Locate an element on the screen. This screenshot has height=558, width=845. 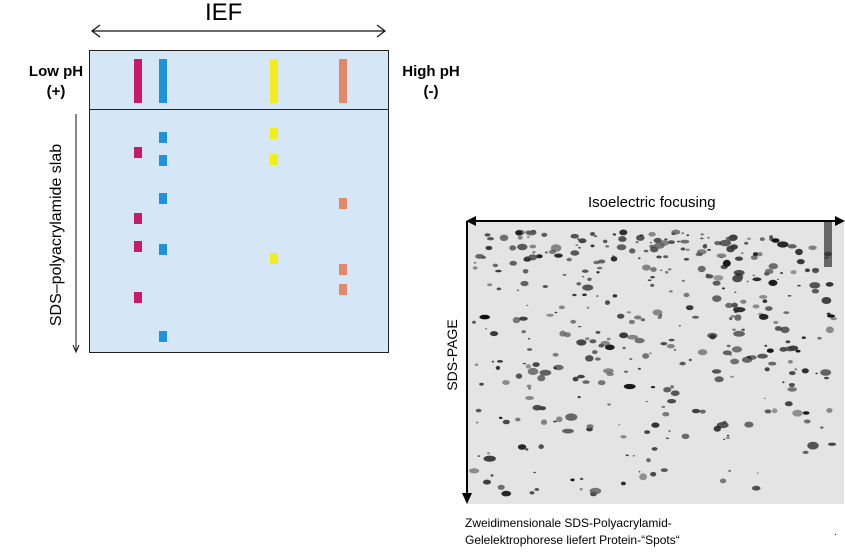
high-ph-label: High pH (-) is located at coordinates (431, 82).